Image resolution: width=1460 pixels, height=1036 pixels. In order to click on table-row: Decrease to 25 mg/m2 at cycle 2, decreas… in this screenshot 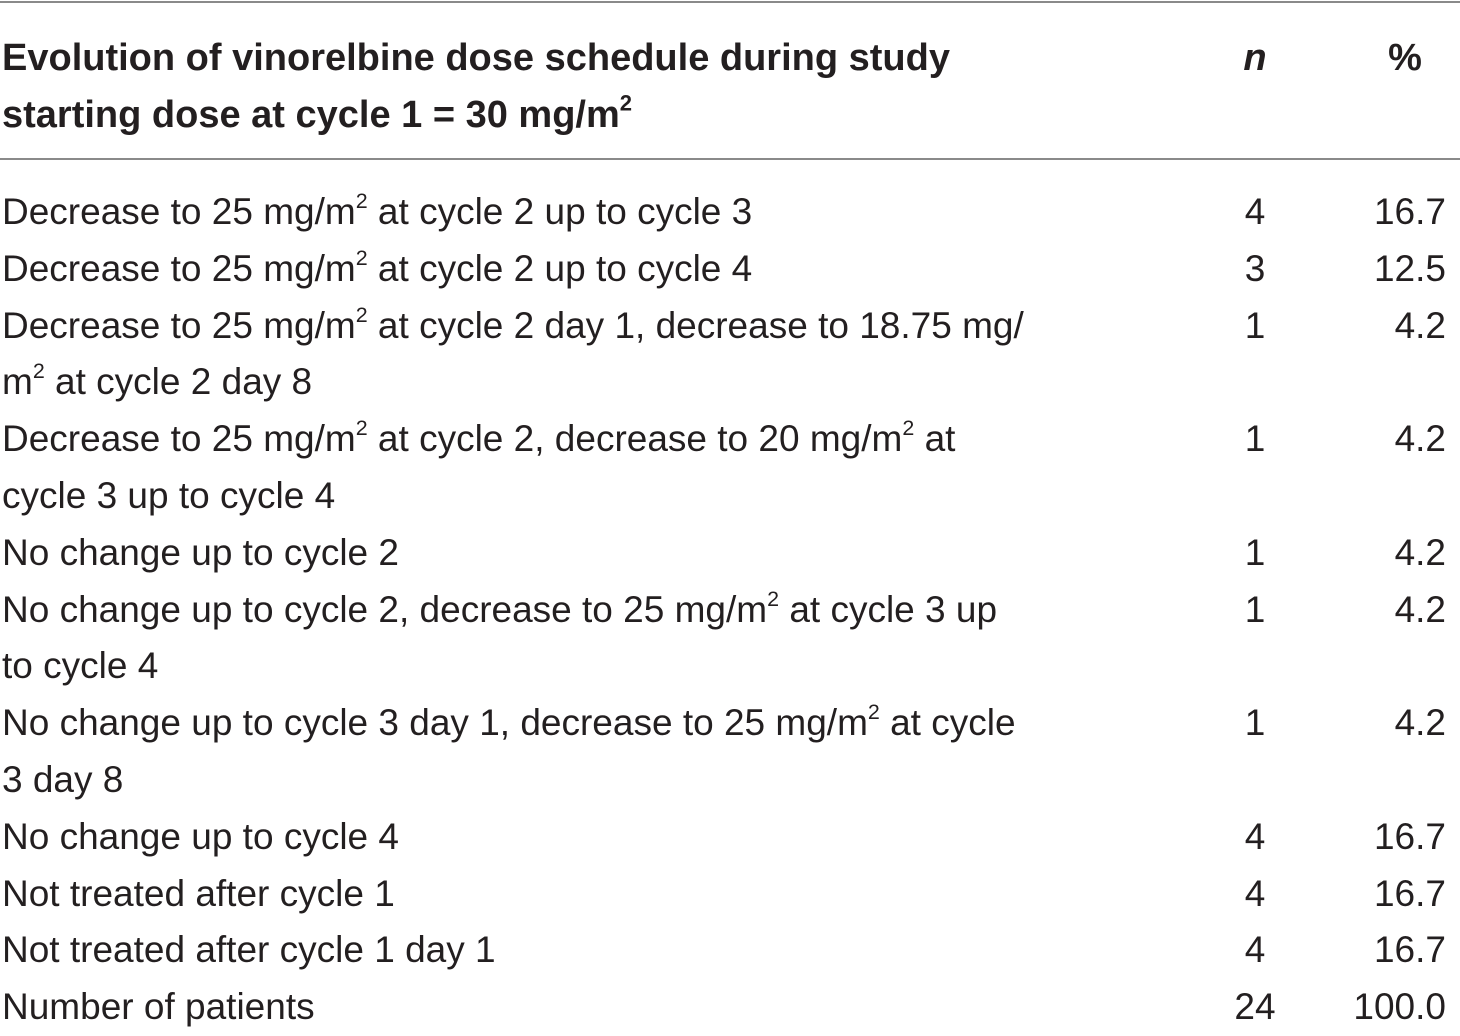, I will do `click(730, 468)`.